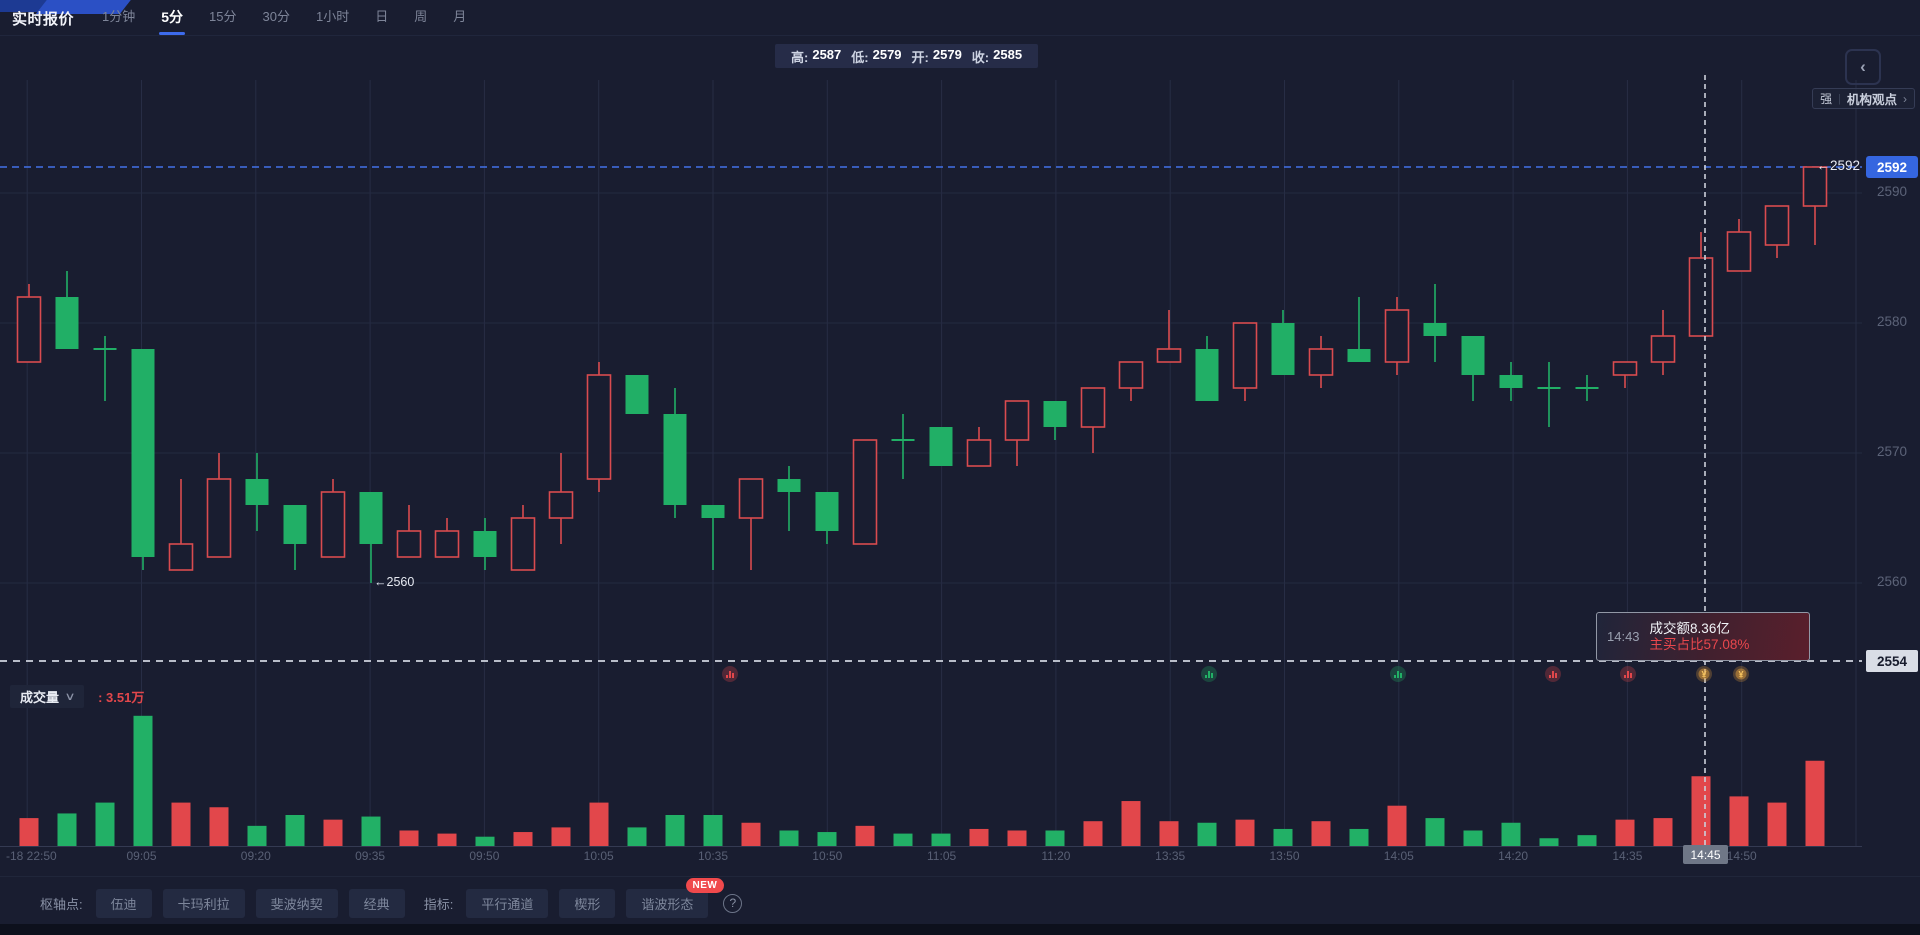 The height and width of the screenshot is (935, 1920). I want to click on pivot-button: 卡玛利拉, so click(203, 903).